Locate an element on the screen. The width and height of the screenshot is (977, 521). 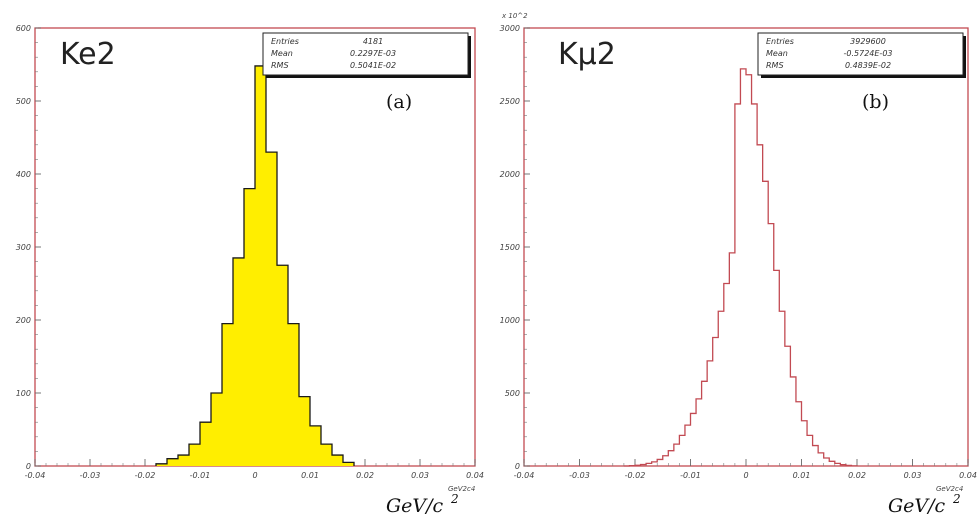
y-tick-label: 600 is located at coordinates (23, 28).